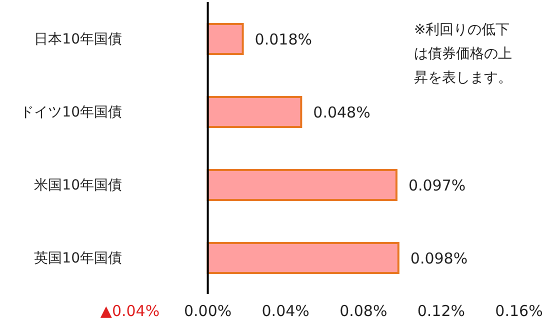 Image resolution: width=544 pixels, height=336 pixels. What do you see at coordinates (341, 112) in the screenshot?
I see `data-label: 0.048%` at bounding box center [341, 112].